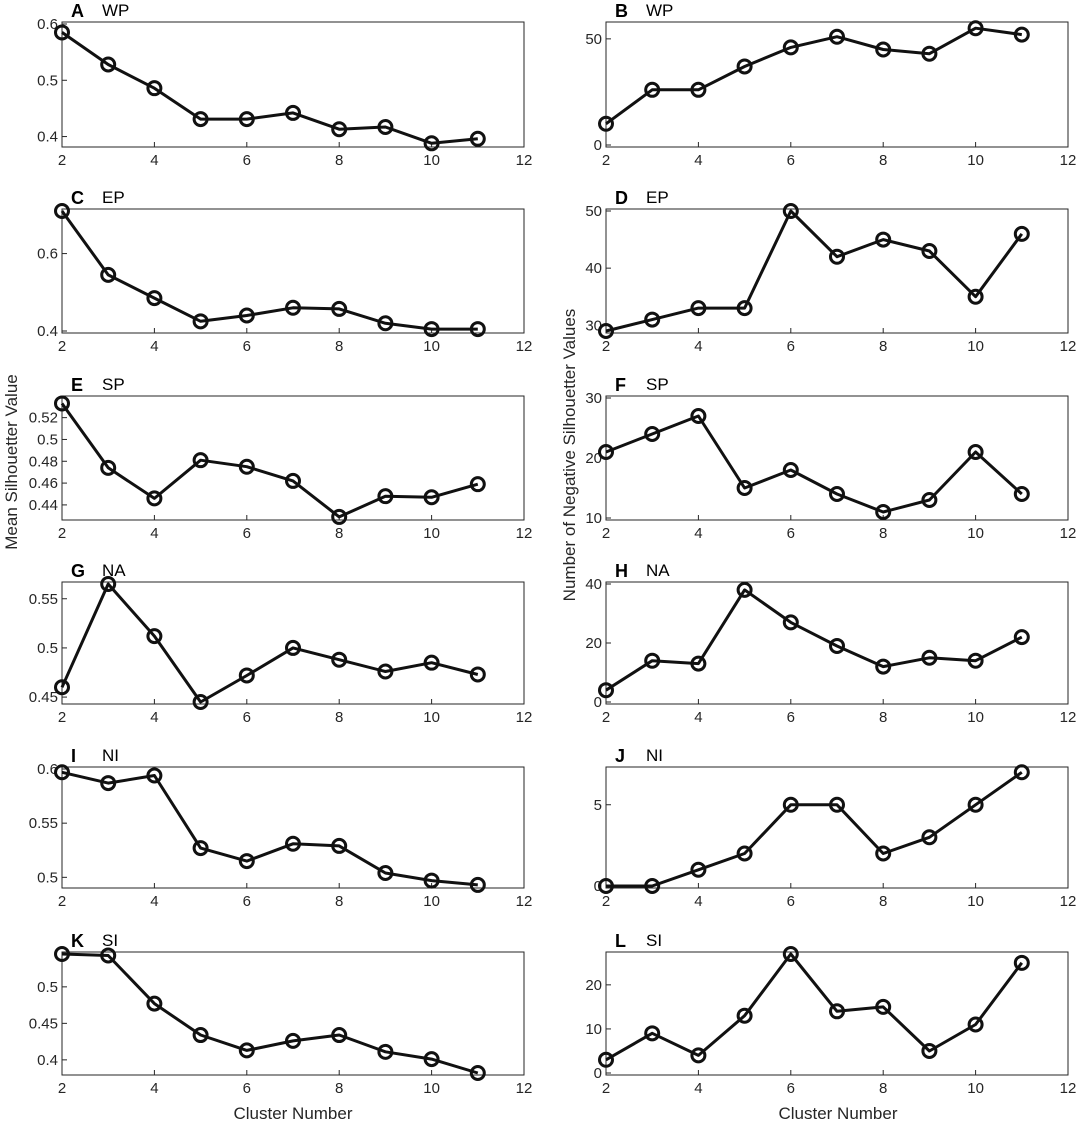 This screenshot has width=1079, height=1123. I want to click on panel-letter: J, so click(620, 756).